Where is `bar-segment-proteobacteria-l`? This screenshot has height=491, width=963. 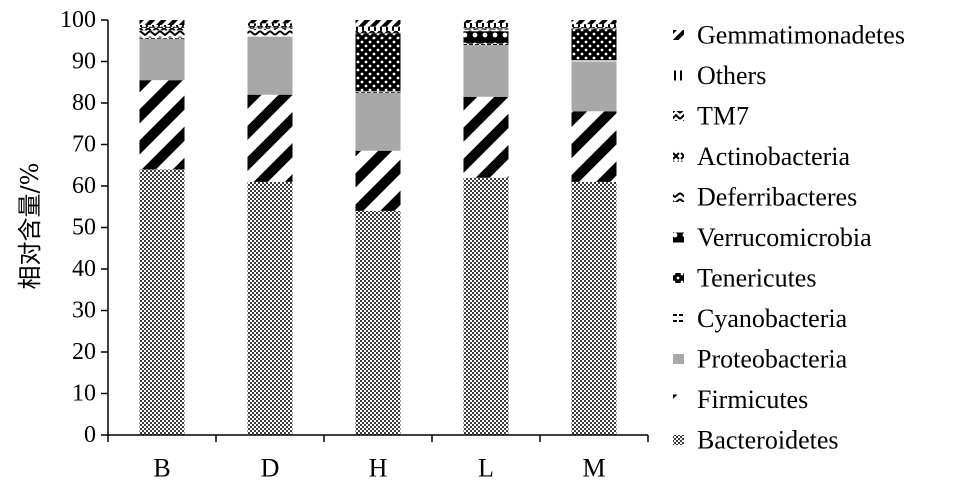
bar-segment-proteobacteria-l is located at coordinates (486, 70).